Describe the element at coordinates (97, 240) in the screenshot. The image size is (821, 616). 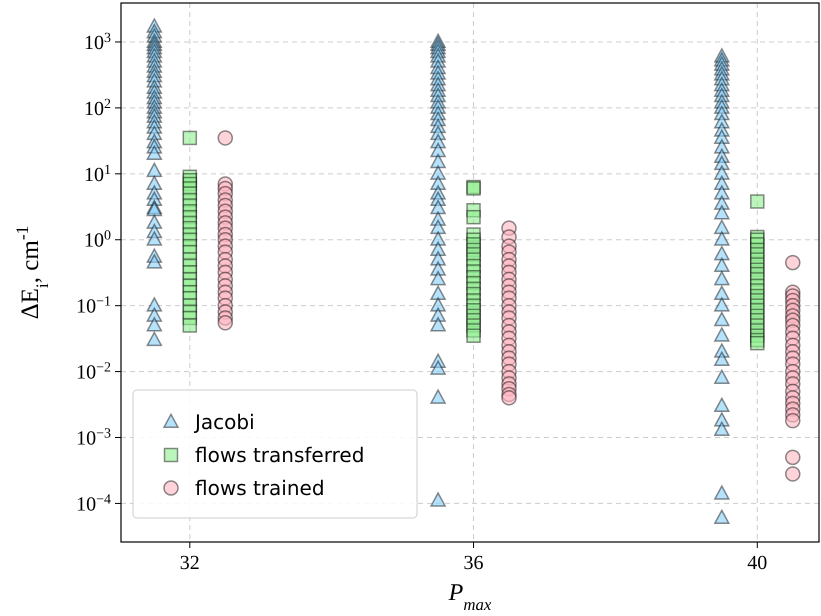
I see `y-tick-label: 10$^{0}$` at that location.